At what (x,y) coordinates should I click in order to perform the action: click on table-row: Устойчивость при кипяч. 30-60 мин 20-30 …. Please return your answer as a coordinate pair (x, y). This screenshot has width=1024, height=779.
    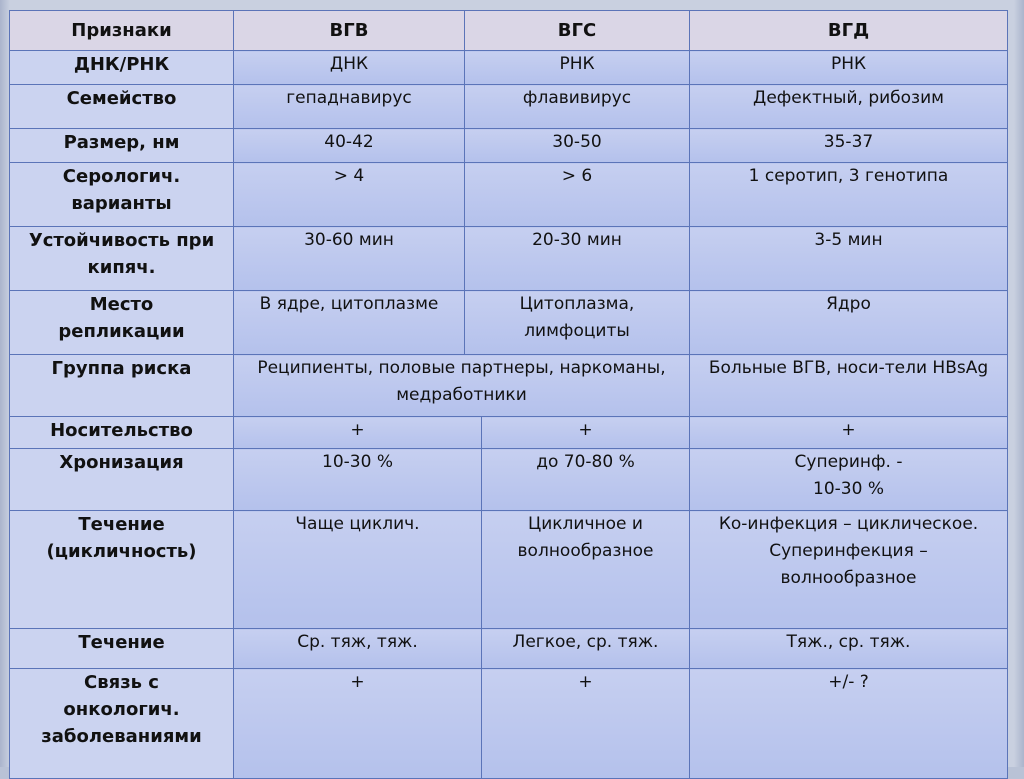
    Looking at the image, I should click on (508, 258).